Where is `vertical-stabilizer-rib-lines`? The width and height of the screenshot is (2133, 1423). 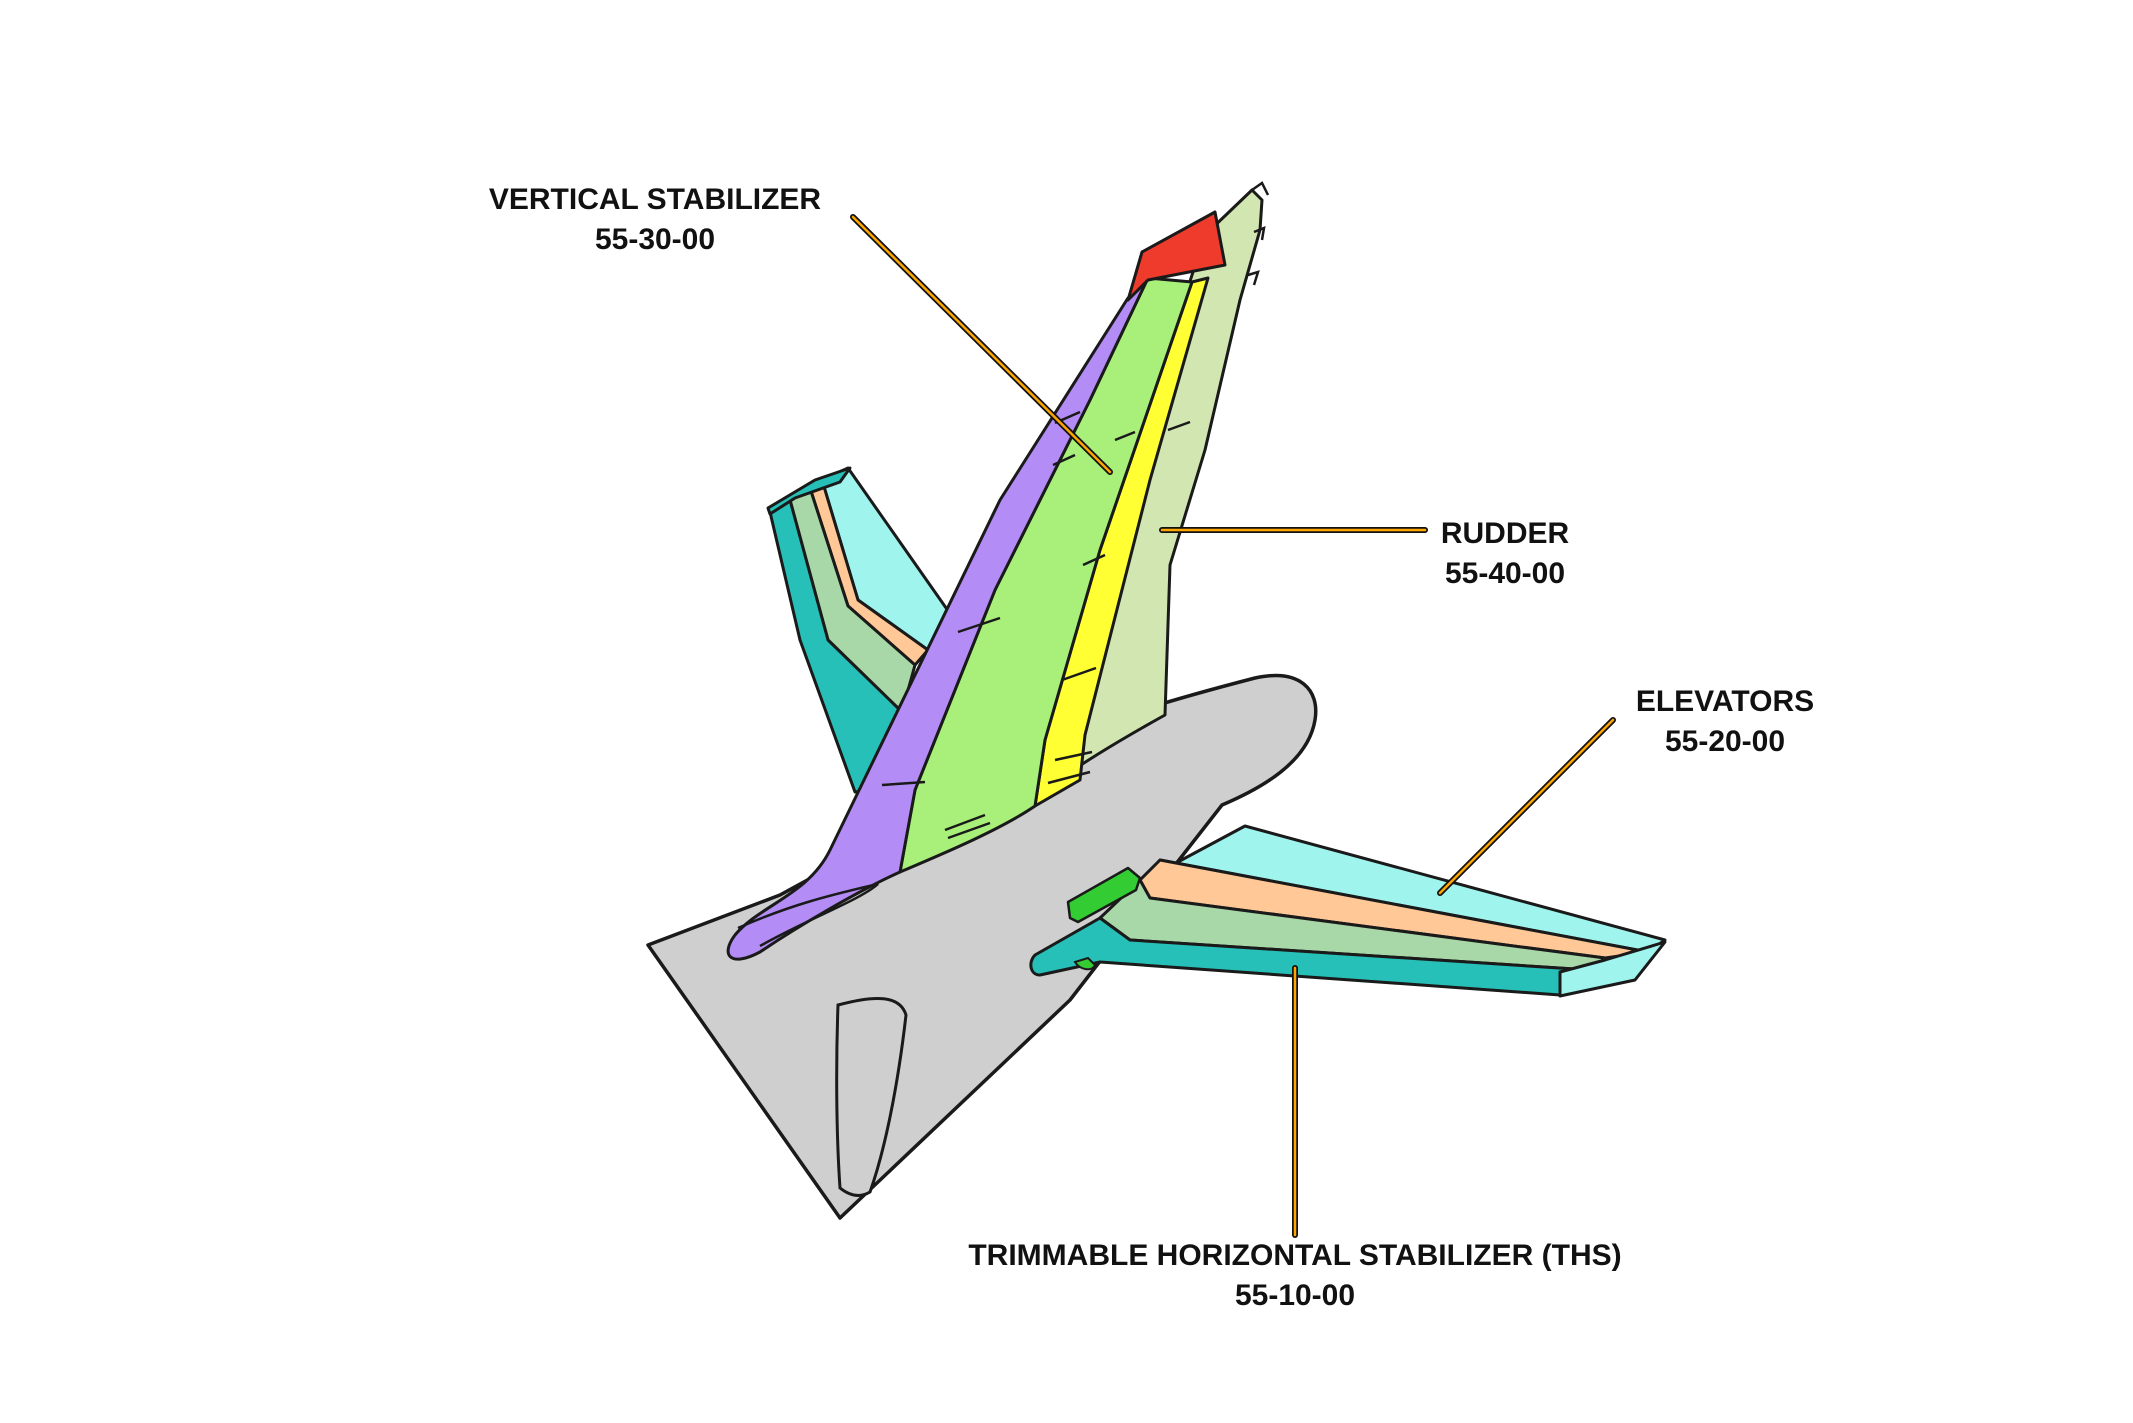
vertical-stabilizer-rib-lines is located at coordinates (1036, 625).